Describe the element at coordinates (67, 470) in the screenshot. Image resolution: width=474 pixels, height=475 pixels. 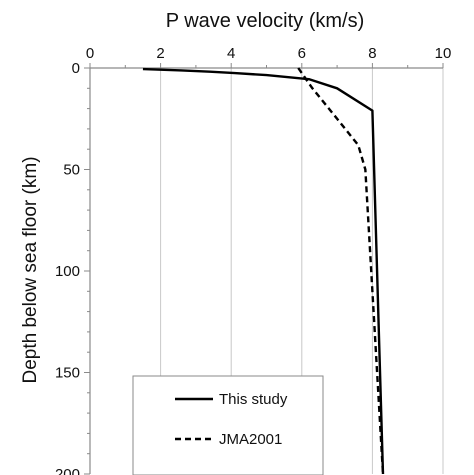
I see `y-tick-label-200: 200` at that location.